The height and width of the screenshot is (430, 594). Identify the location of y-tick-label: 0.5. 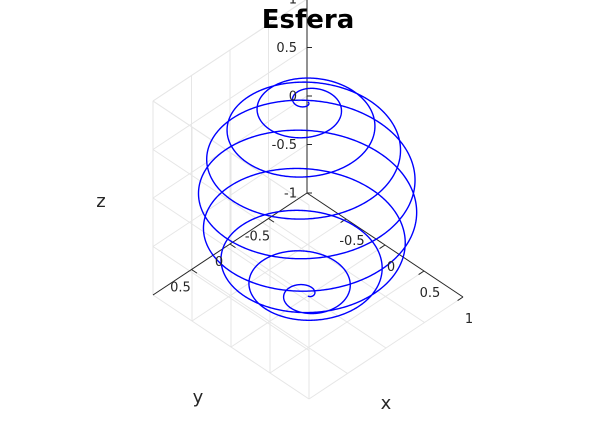
(180, 288).